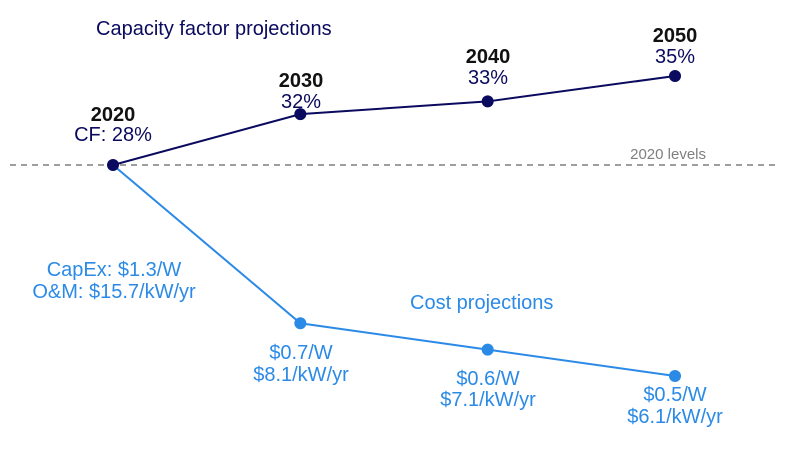 The width and height of the screenshot is (785, 449). I want to click on cost-capex-label-2050: $0.5/W, so click(674, 395).